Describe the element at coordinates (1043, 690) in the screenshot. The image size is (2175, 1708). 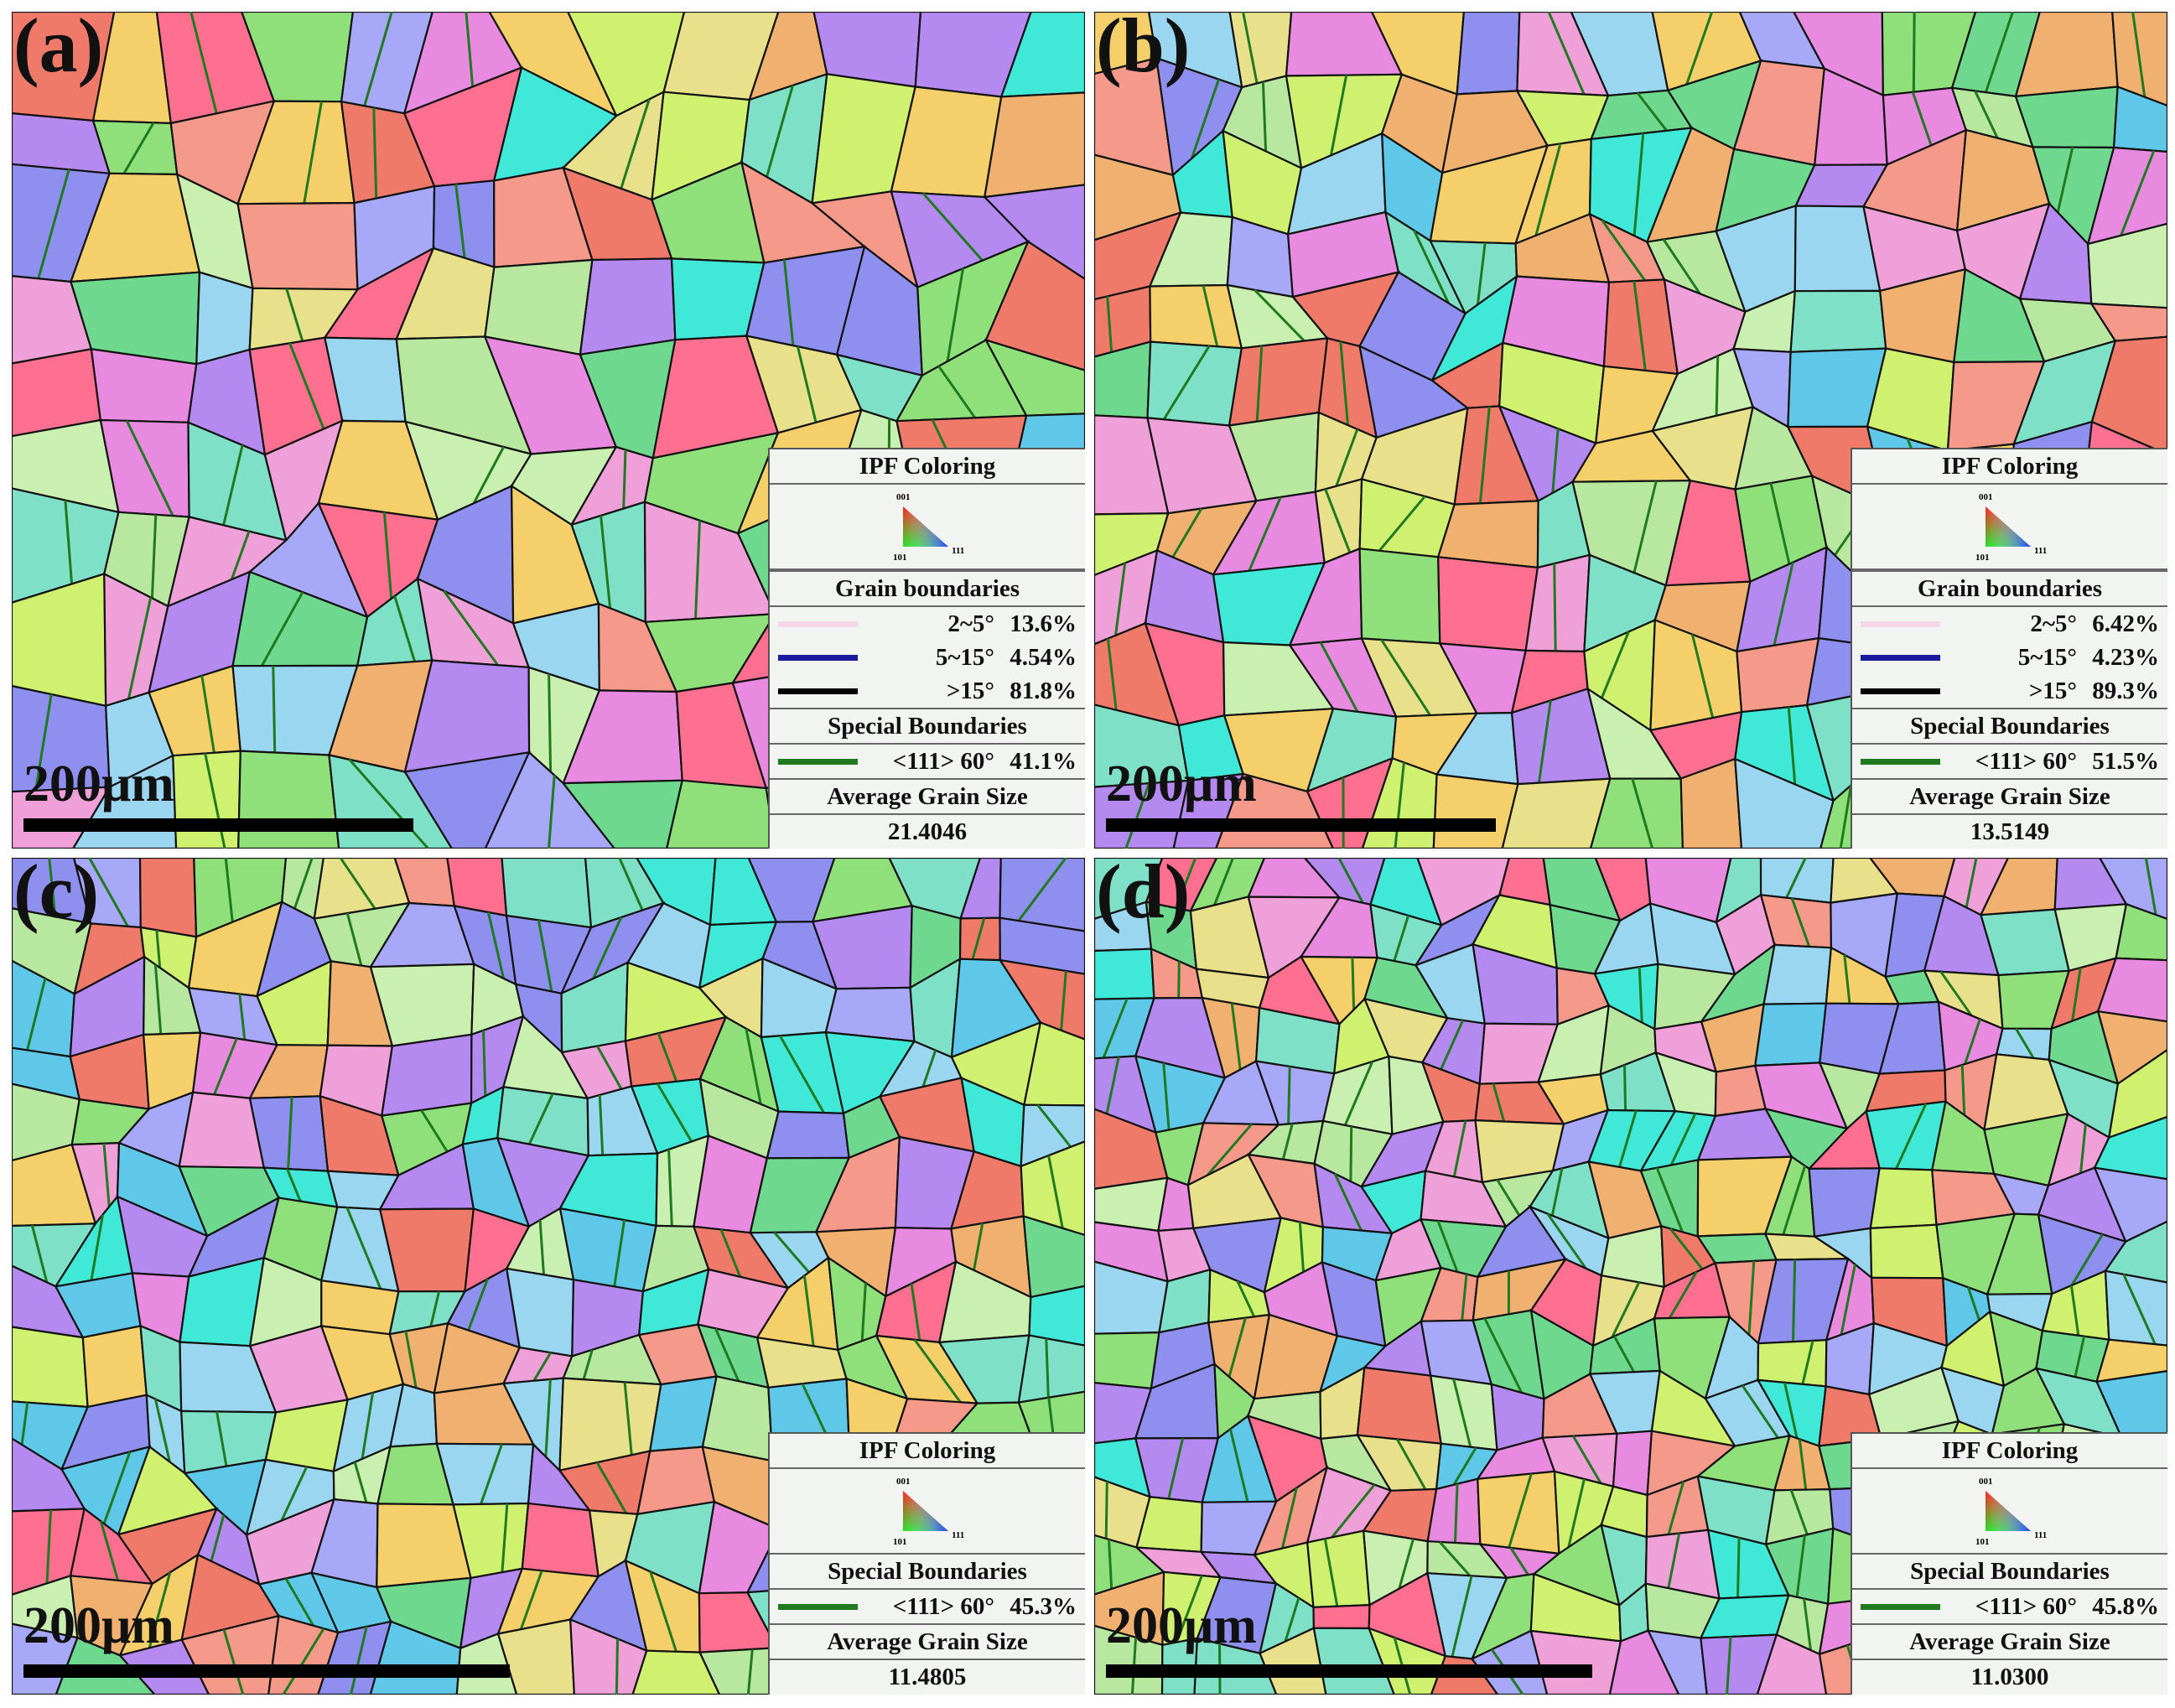
I see `boundary-fraction: 81.8%` at that location.